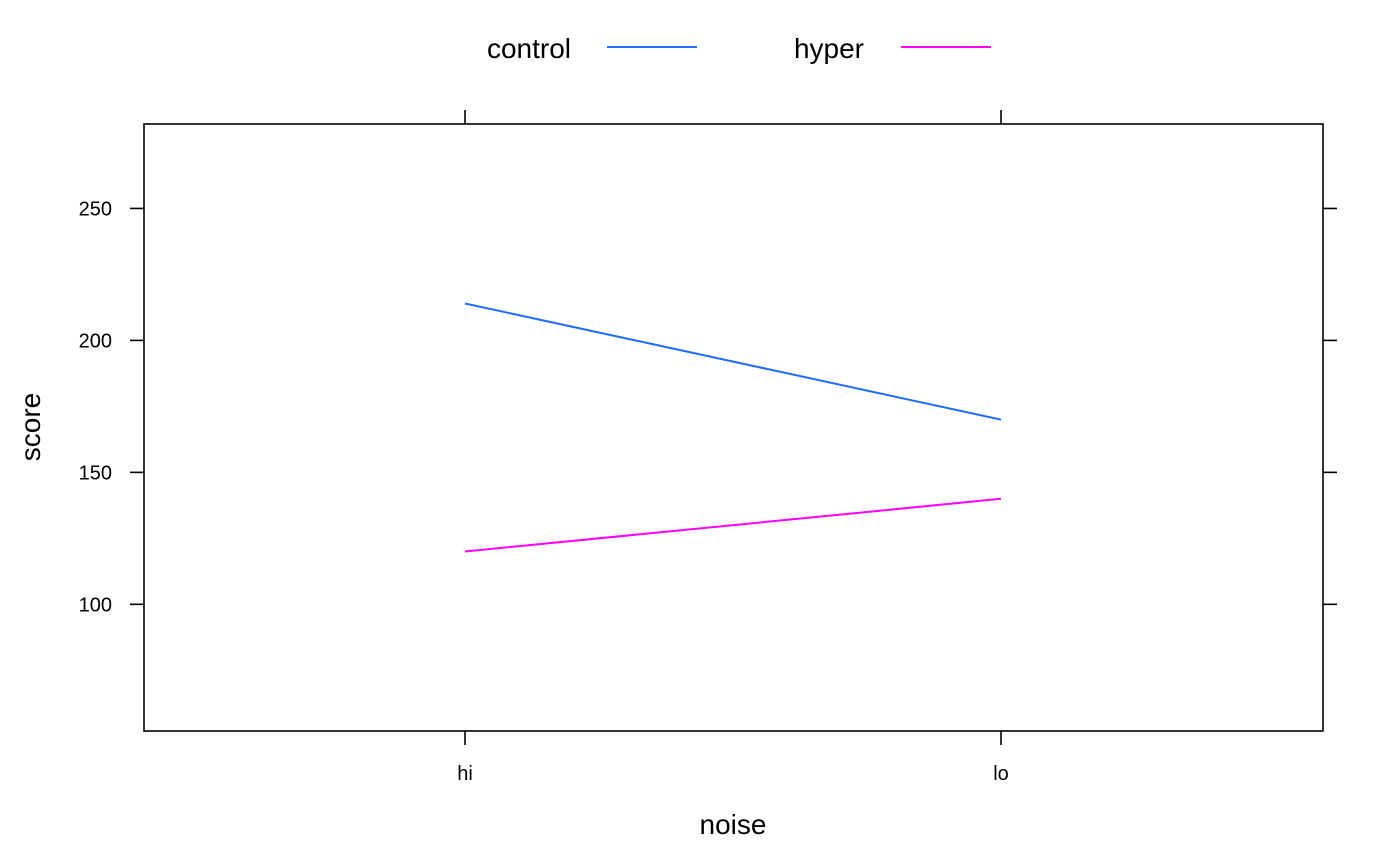 Image resolution: width=1400 pixels, height=866 pixels. What do you see at coordinates (733, 525) in the screenshot?
I see `series-line-hyper` at bounding box center [733, 525].